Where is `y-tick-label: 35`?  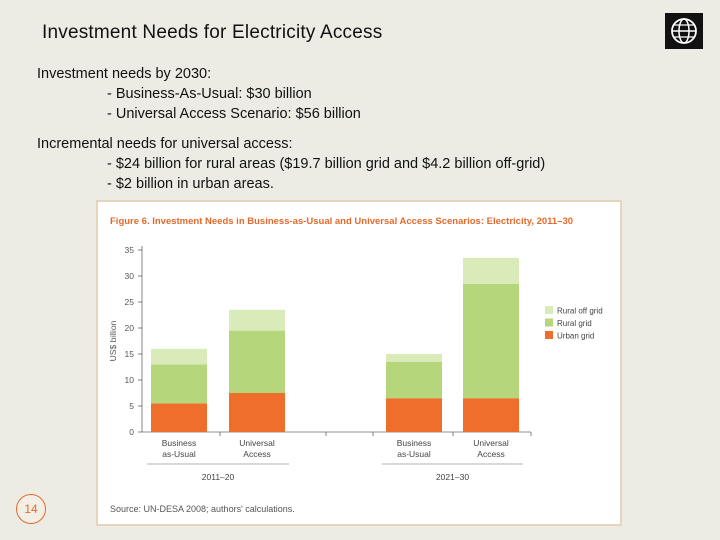 y-tick-label: 35 is located at coordinates (130, 250).